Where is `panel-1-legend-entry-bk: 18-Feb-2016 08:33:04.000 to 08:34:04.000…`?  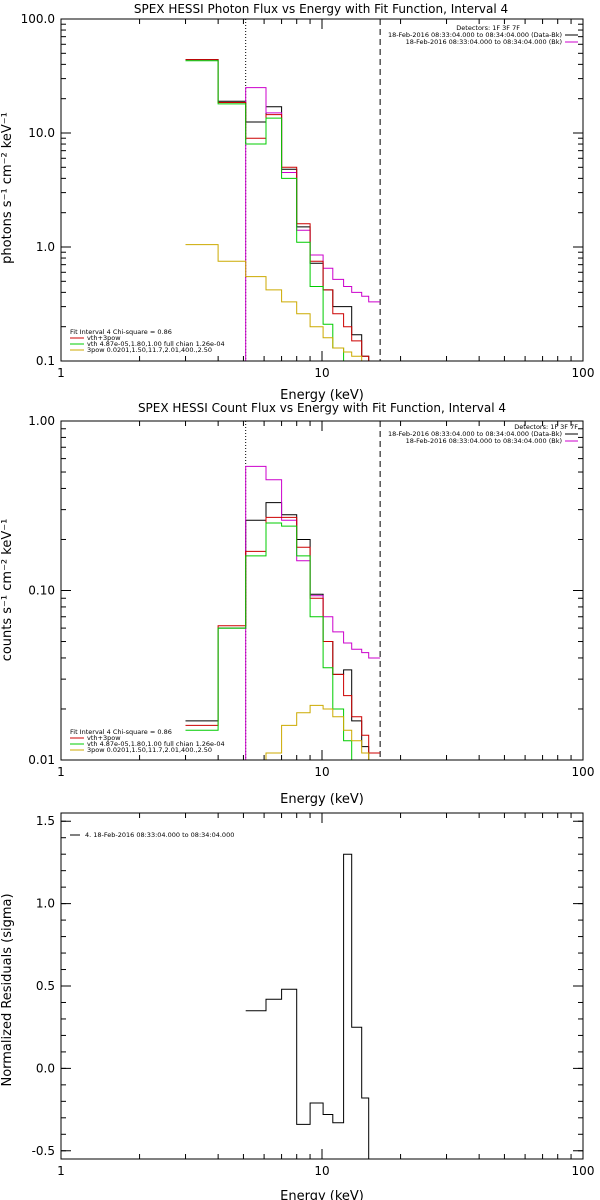
panel-1-legend-entry-bk: 18-Feb-2016 08:33:04.000 to 08:34:04.000… is located at coordinates (484, 42).